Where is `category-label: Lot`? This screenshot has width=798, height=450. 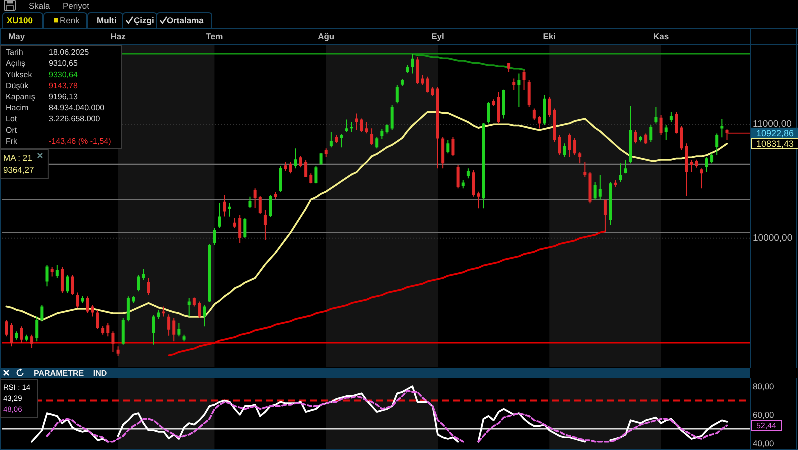 category-label: Lot is located at coordinates (12, 119).